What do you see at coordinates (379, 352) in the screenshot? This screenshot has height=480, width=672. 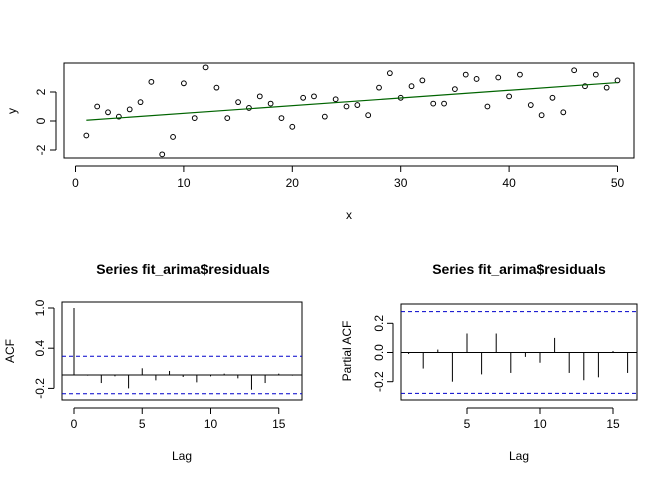 I see `pacf-y-tick-label: 0.0` at bounding box center [379, 352].